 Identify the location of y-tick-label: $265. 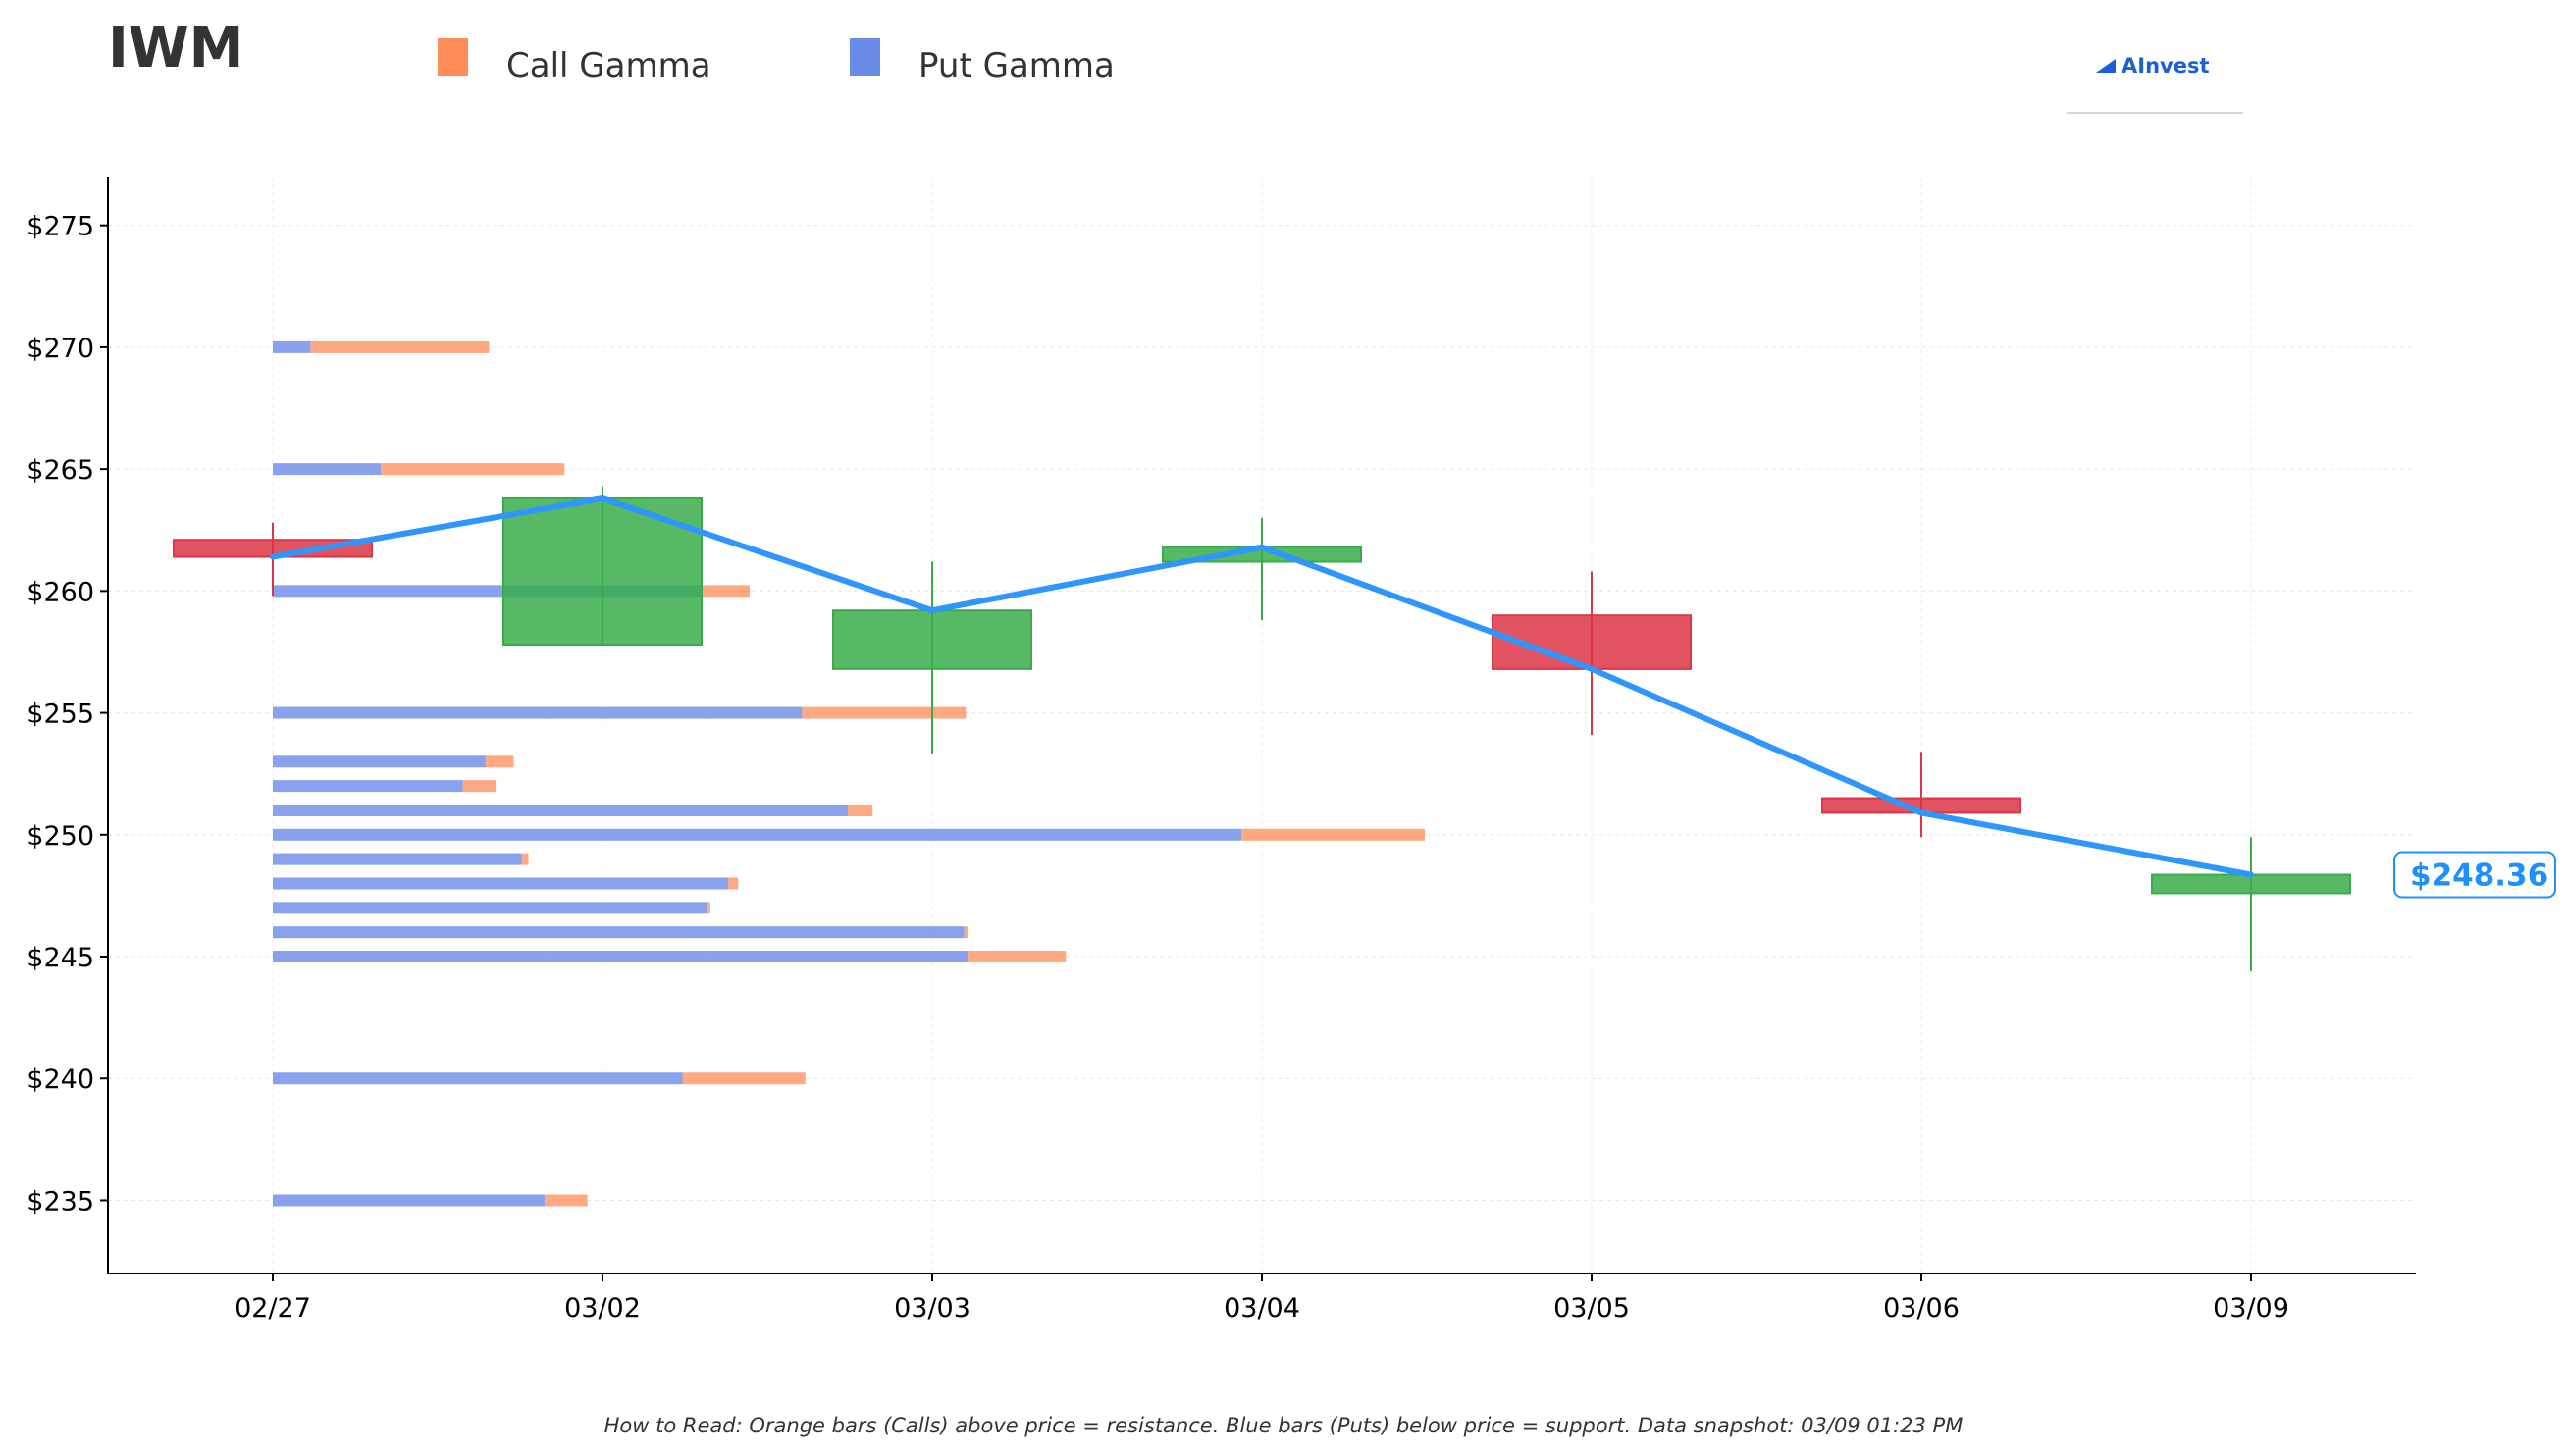
(60, 470).